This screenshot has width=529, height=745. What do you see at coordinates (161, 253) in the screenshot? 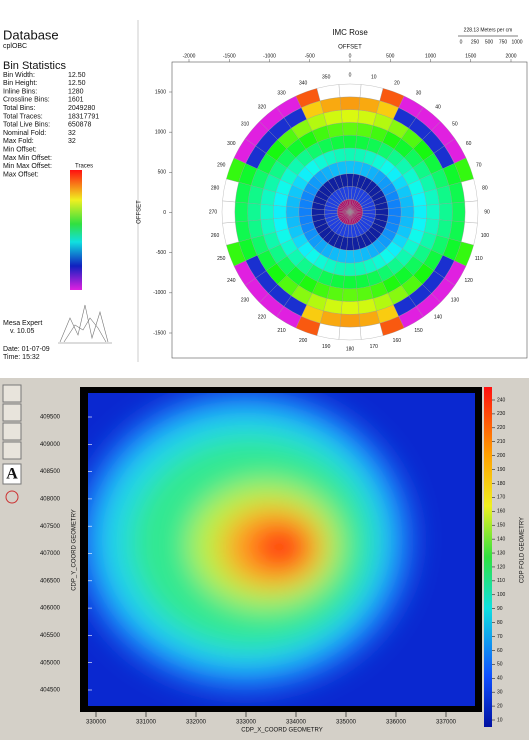
I see `rose-y-tick: -500` at bounding box center [161, 253].